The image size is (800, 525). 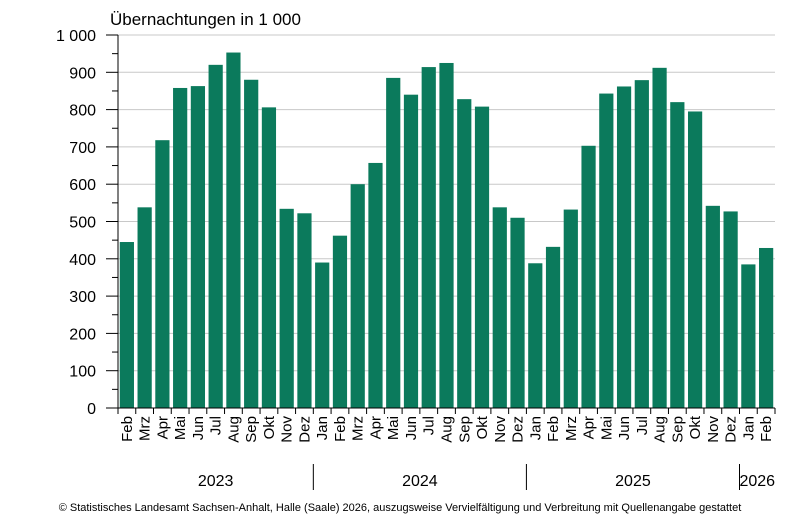 What do you see at coordinates (633, 481) in the screenshot?
I see `year-label: 2025` at bounding box center [633, 481].